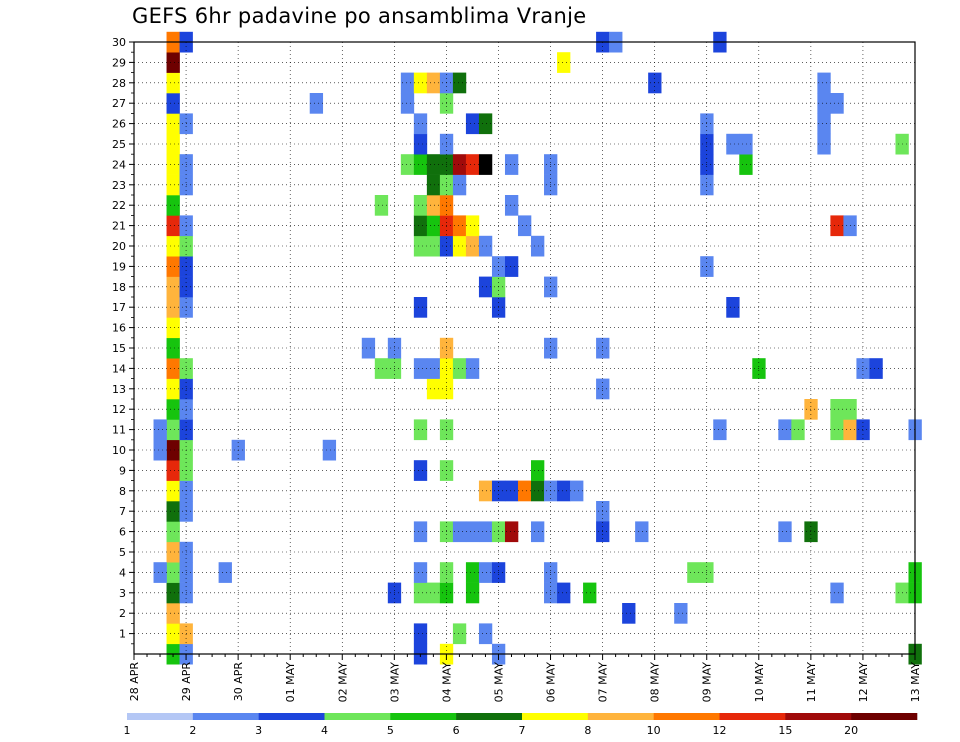 This screenshot has width=960, height=742. Describe the element at coordinates (324, 730) in the screenshot. I see `colorbar-label: 4` at that location.